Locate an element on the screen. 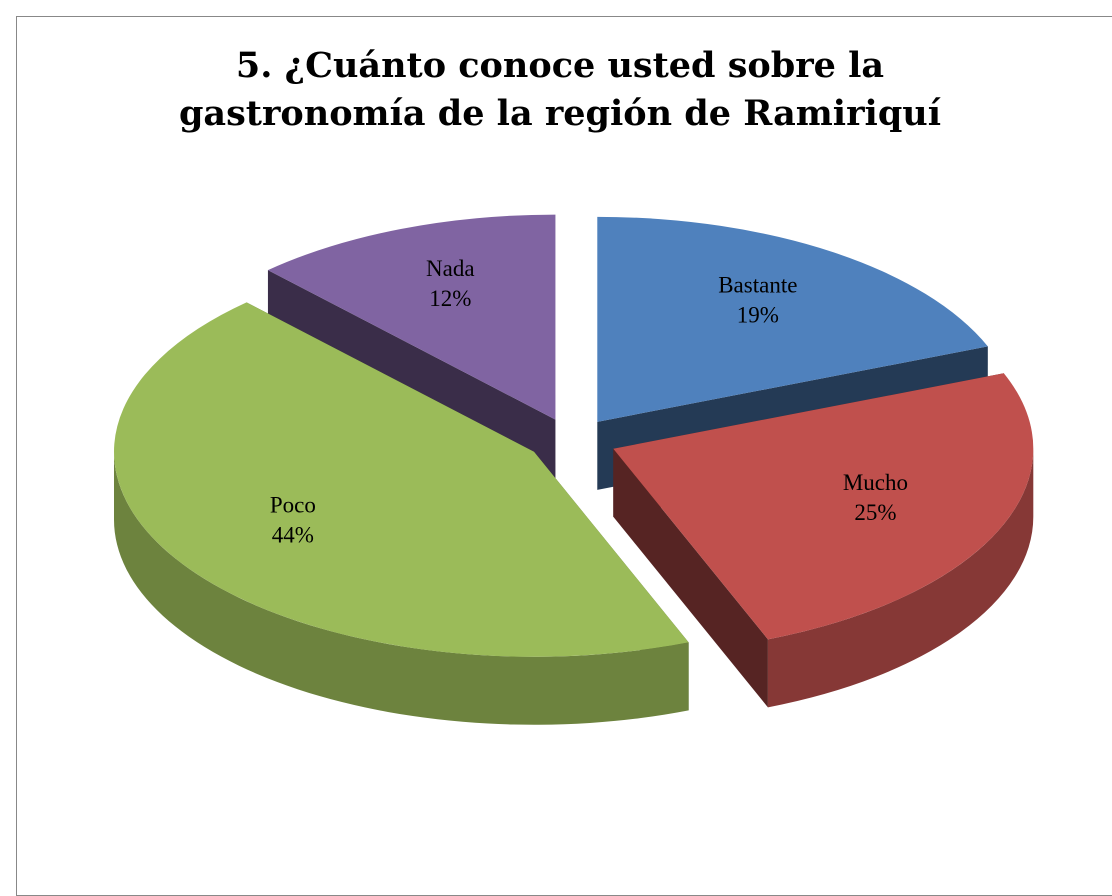 This screenshot has height=896, width=1112. value-label: 25% is located at coordinates (875, 512).